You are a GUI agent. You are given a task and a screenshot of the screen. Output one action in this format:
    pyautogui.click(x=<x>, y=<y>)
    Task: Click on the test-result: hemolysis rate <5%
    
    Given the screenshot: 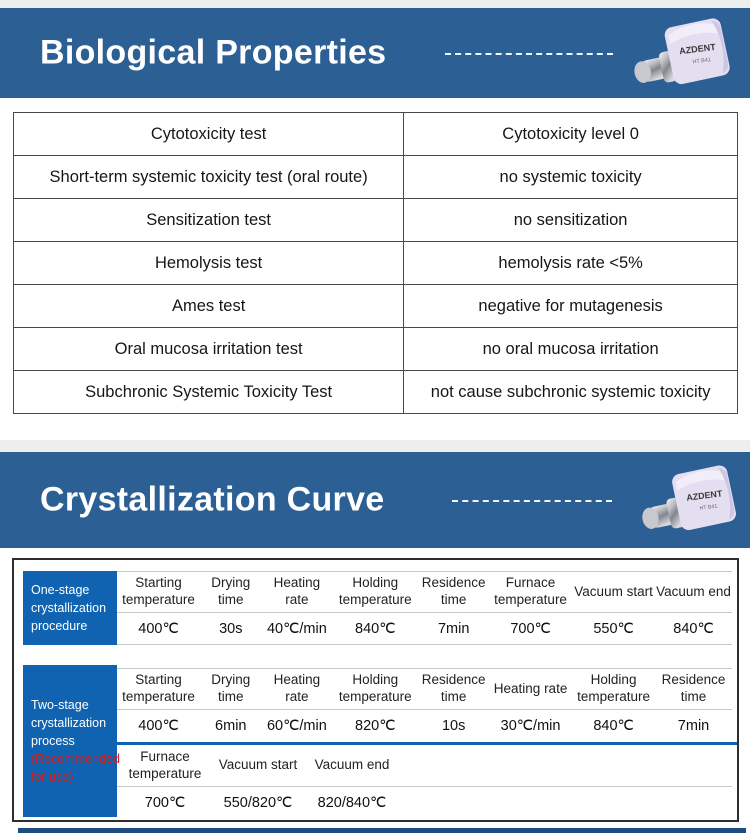 What is the action you would take?
    pyautogui.click(x=570, y=263)
    